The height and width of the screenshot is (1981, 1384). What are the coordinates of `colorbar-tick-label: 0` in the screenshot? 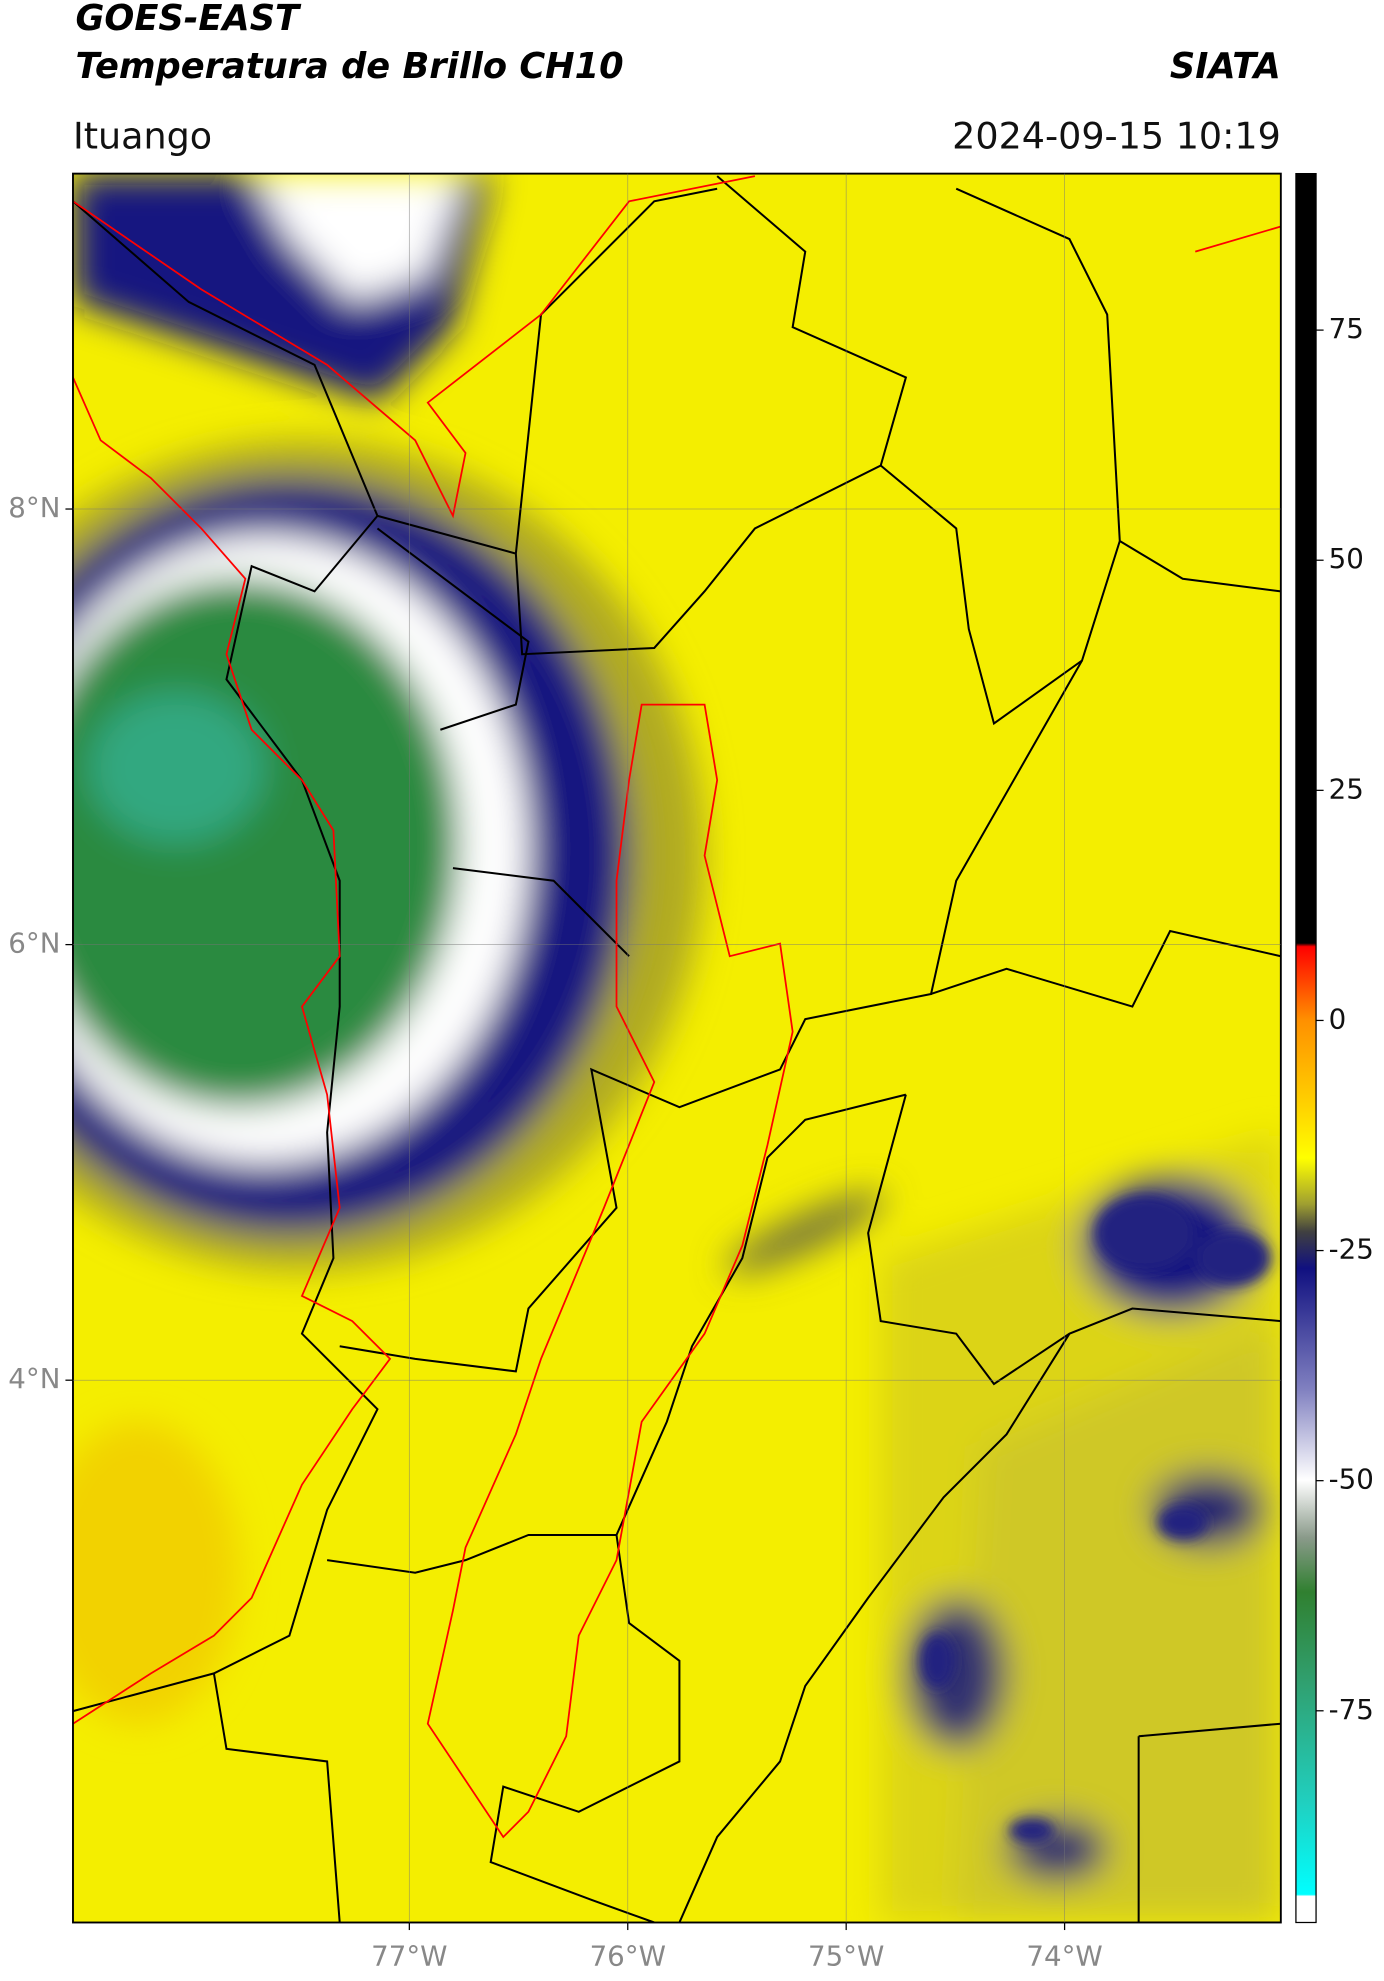 It's located at (1338, 1018).